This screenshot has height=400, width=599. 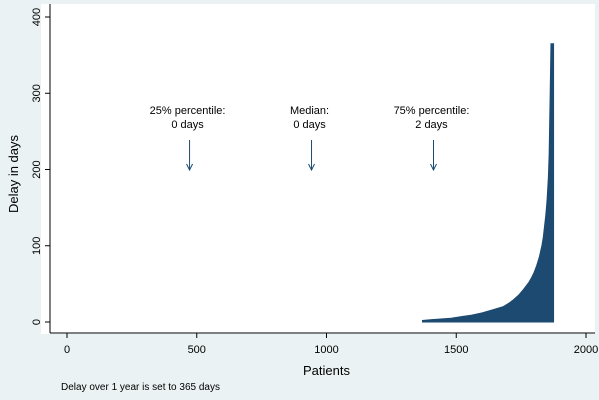 I want to click on annotation-p75-line-0: 75% percentile:, so click(x=432, y=111).